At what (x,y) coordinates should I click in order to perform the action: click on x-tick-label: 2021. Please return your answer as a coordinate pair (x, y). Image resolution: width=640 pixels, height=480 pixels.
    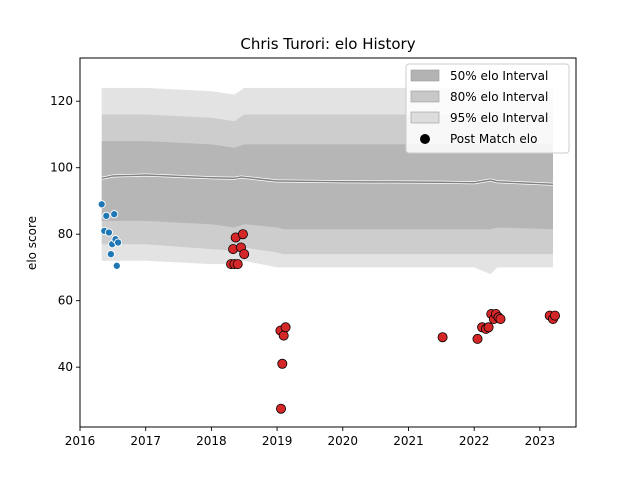
    Looking at the image, I should click on (408, 441).